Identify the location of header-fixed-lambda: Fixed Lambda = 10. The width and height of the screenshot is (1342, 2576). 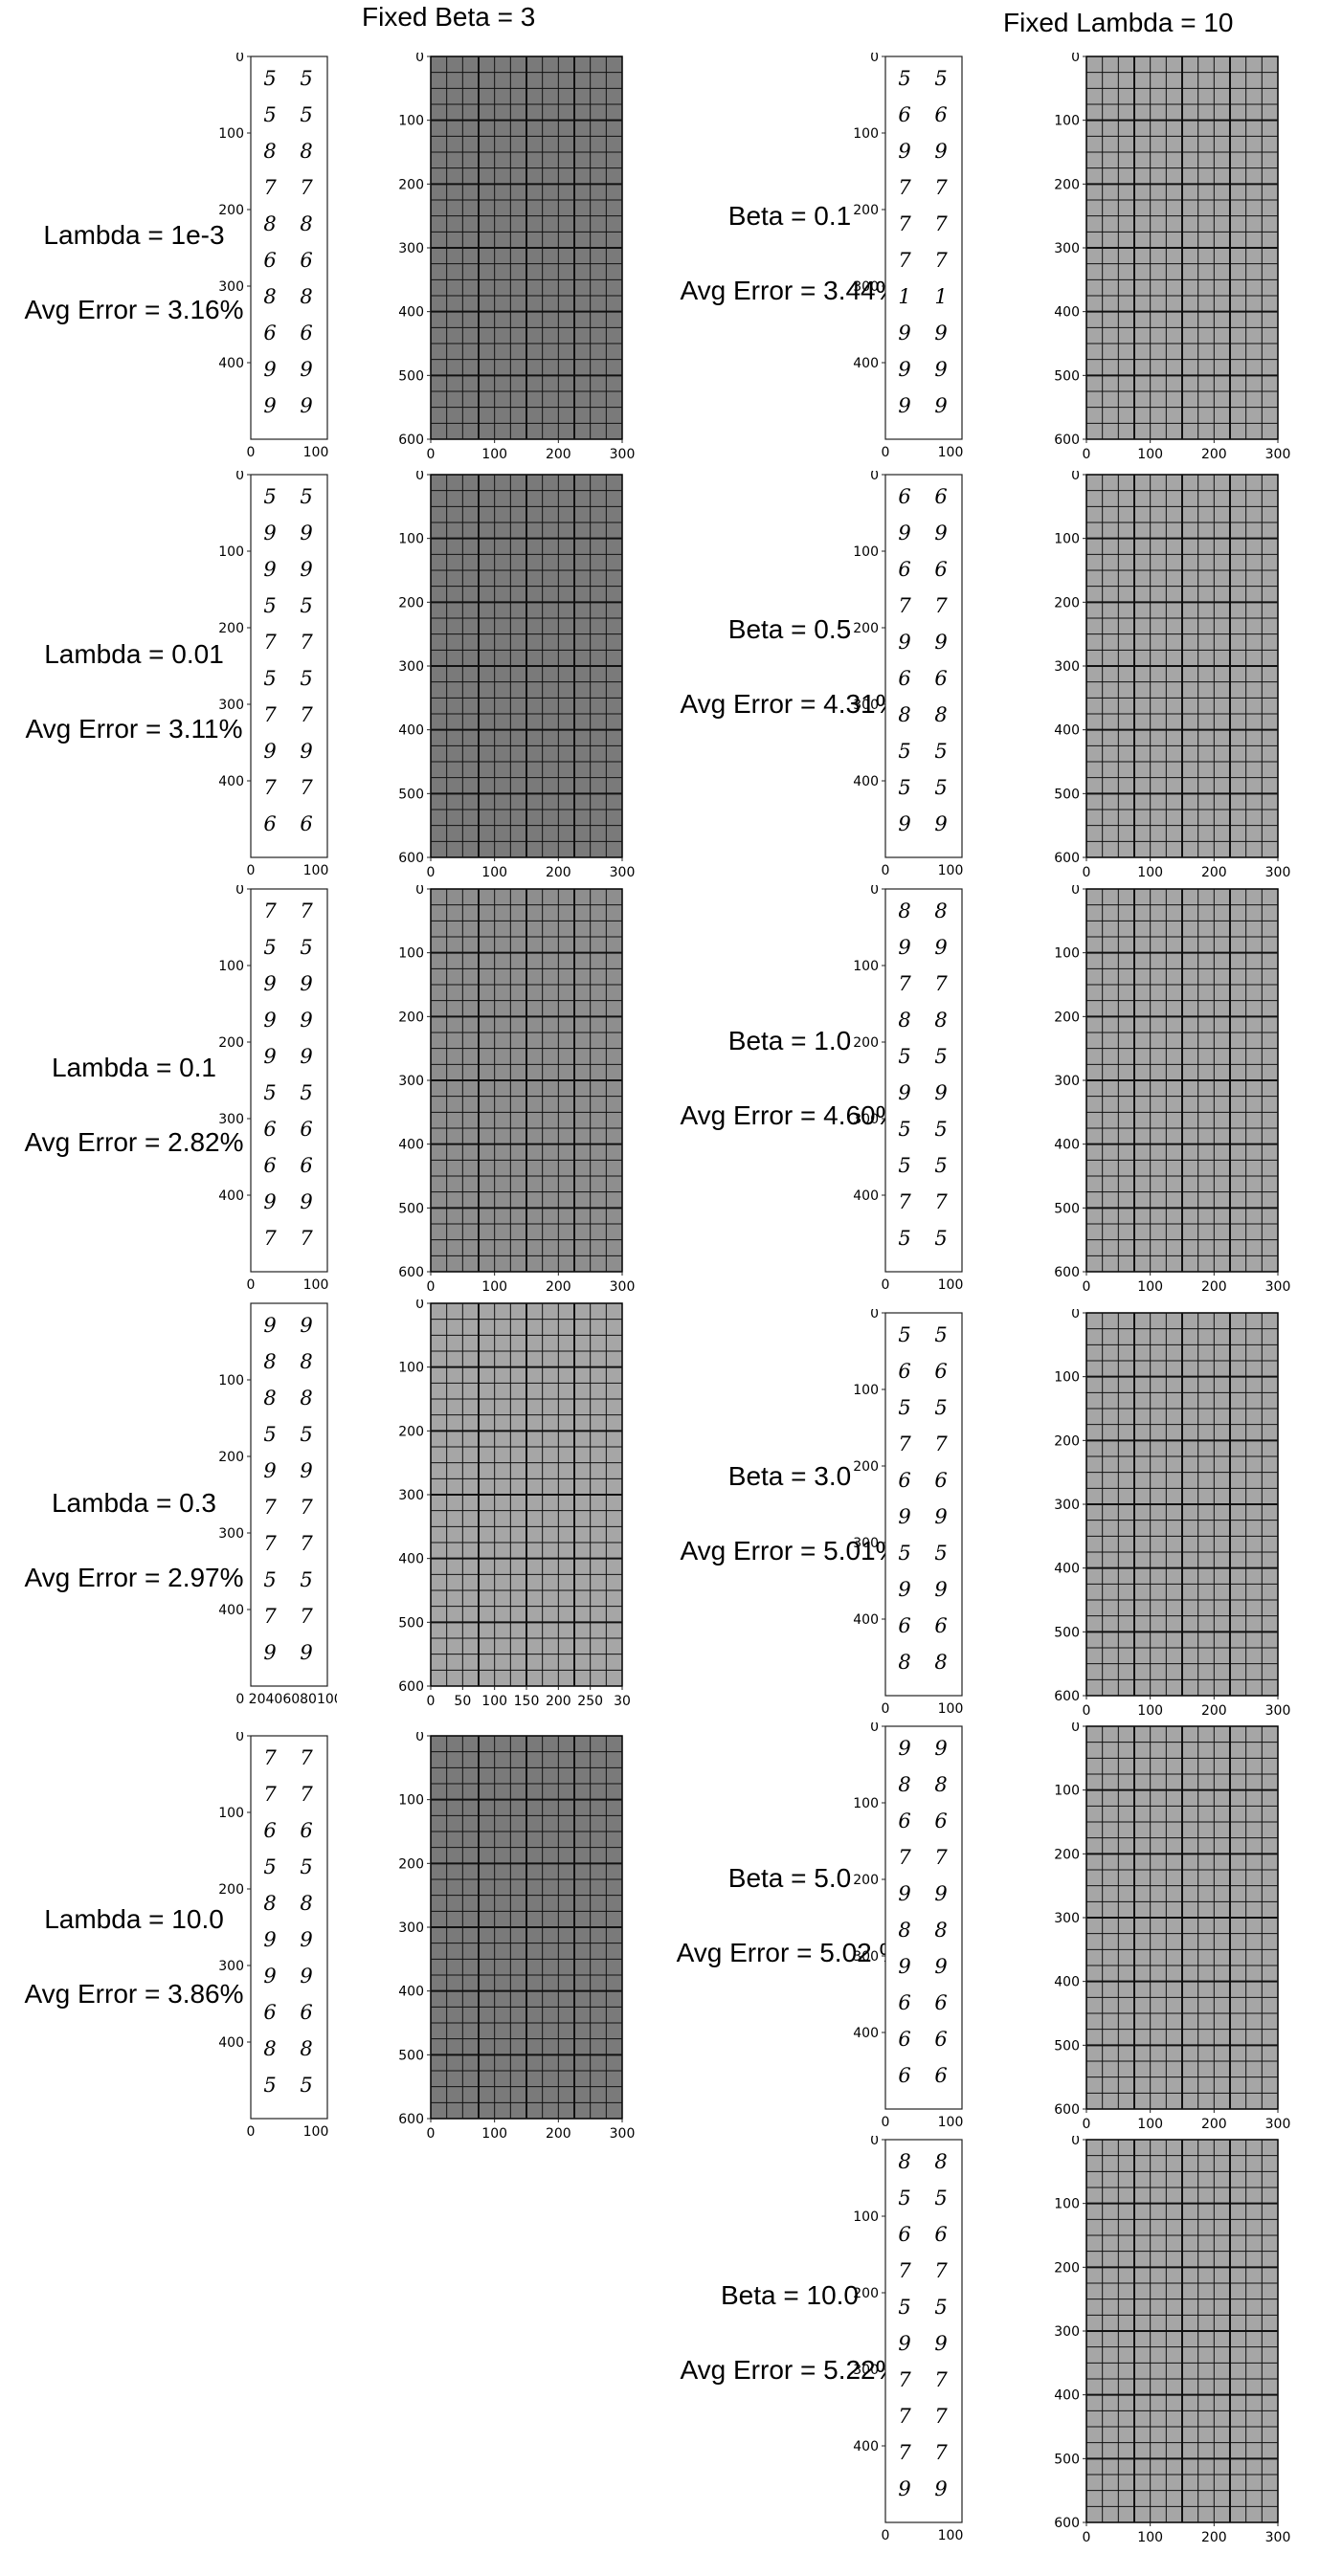
(1118, 22).